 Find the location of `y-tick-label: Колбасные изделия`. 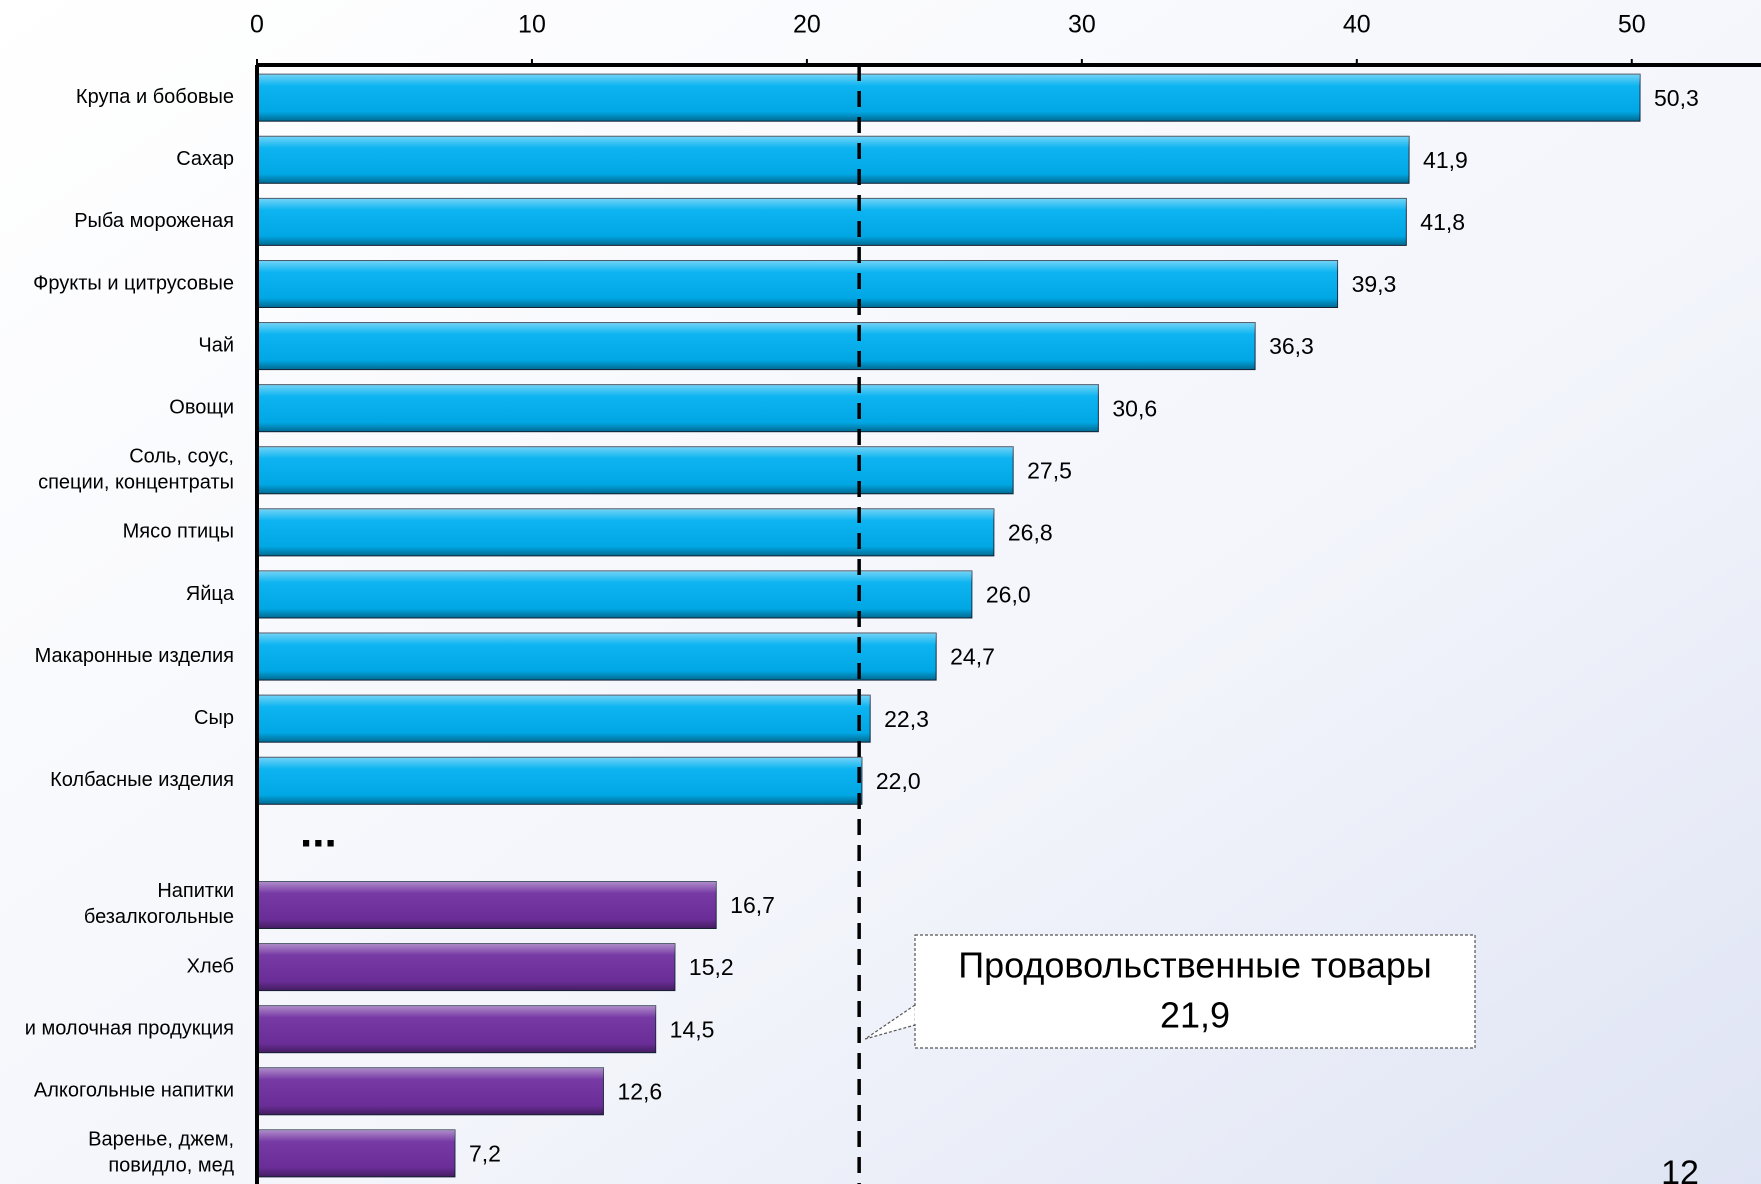

y-tick-label: Колбасные изделия is located at coordinates (142, 780).